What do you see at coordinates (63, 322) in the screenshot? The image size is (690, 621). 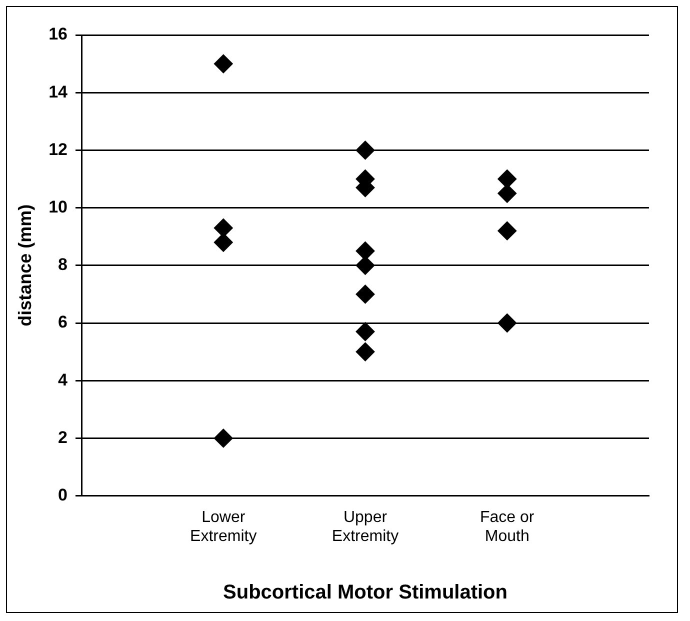 I see `y-tick-label: 6` at bounding box center [63, 322].